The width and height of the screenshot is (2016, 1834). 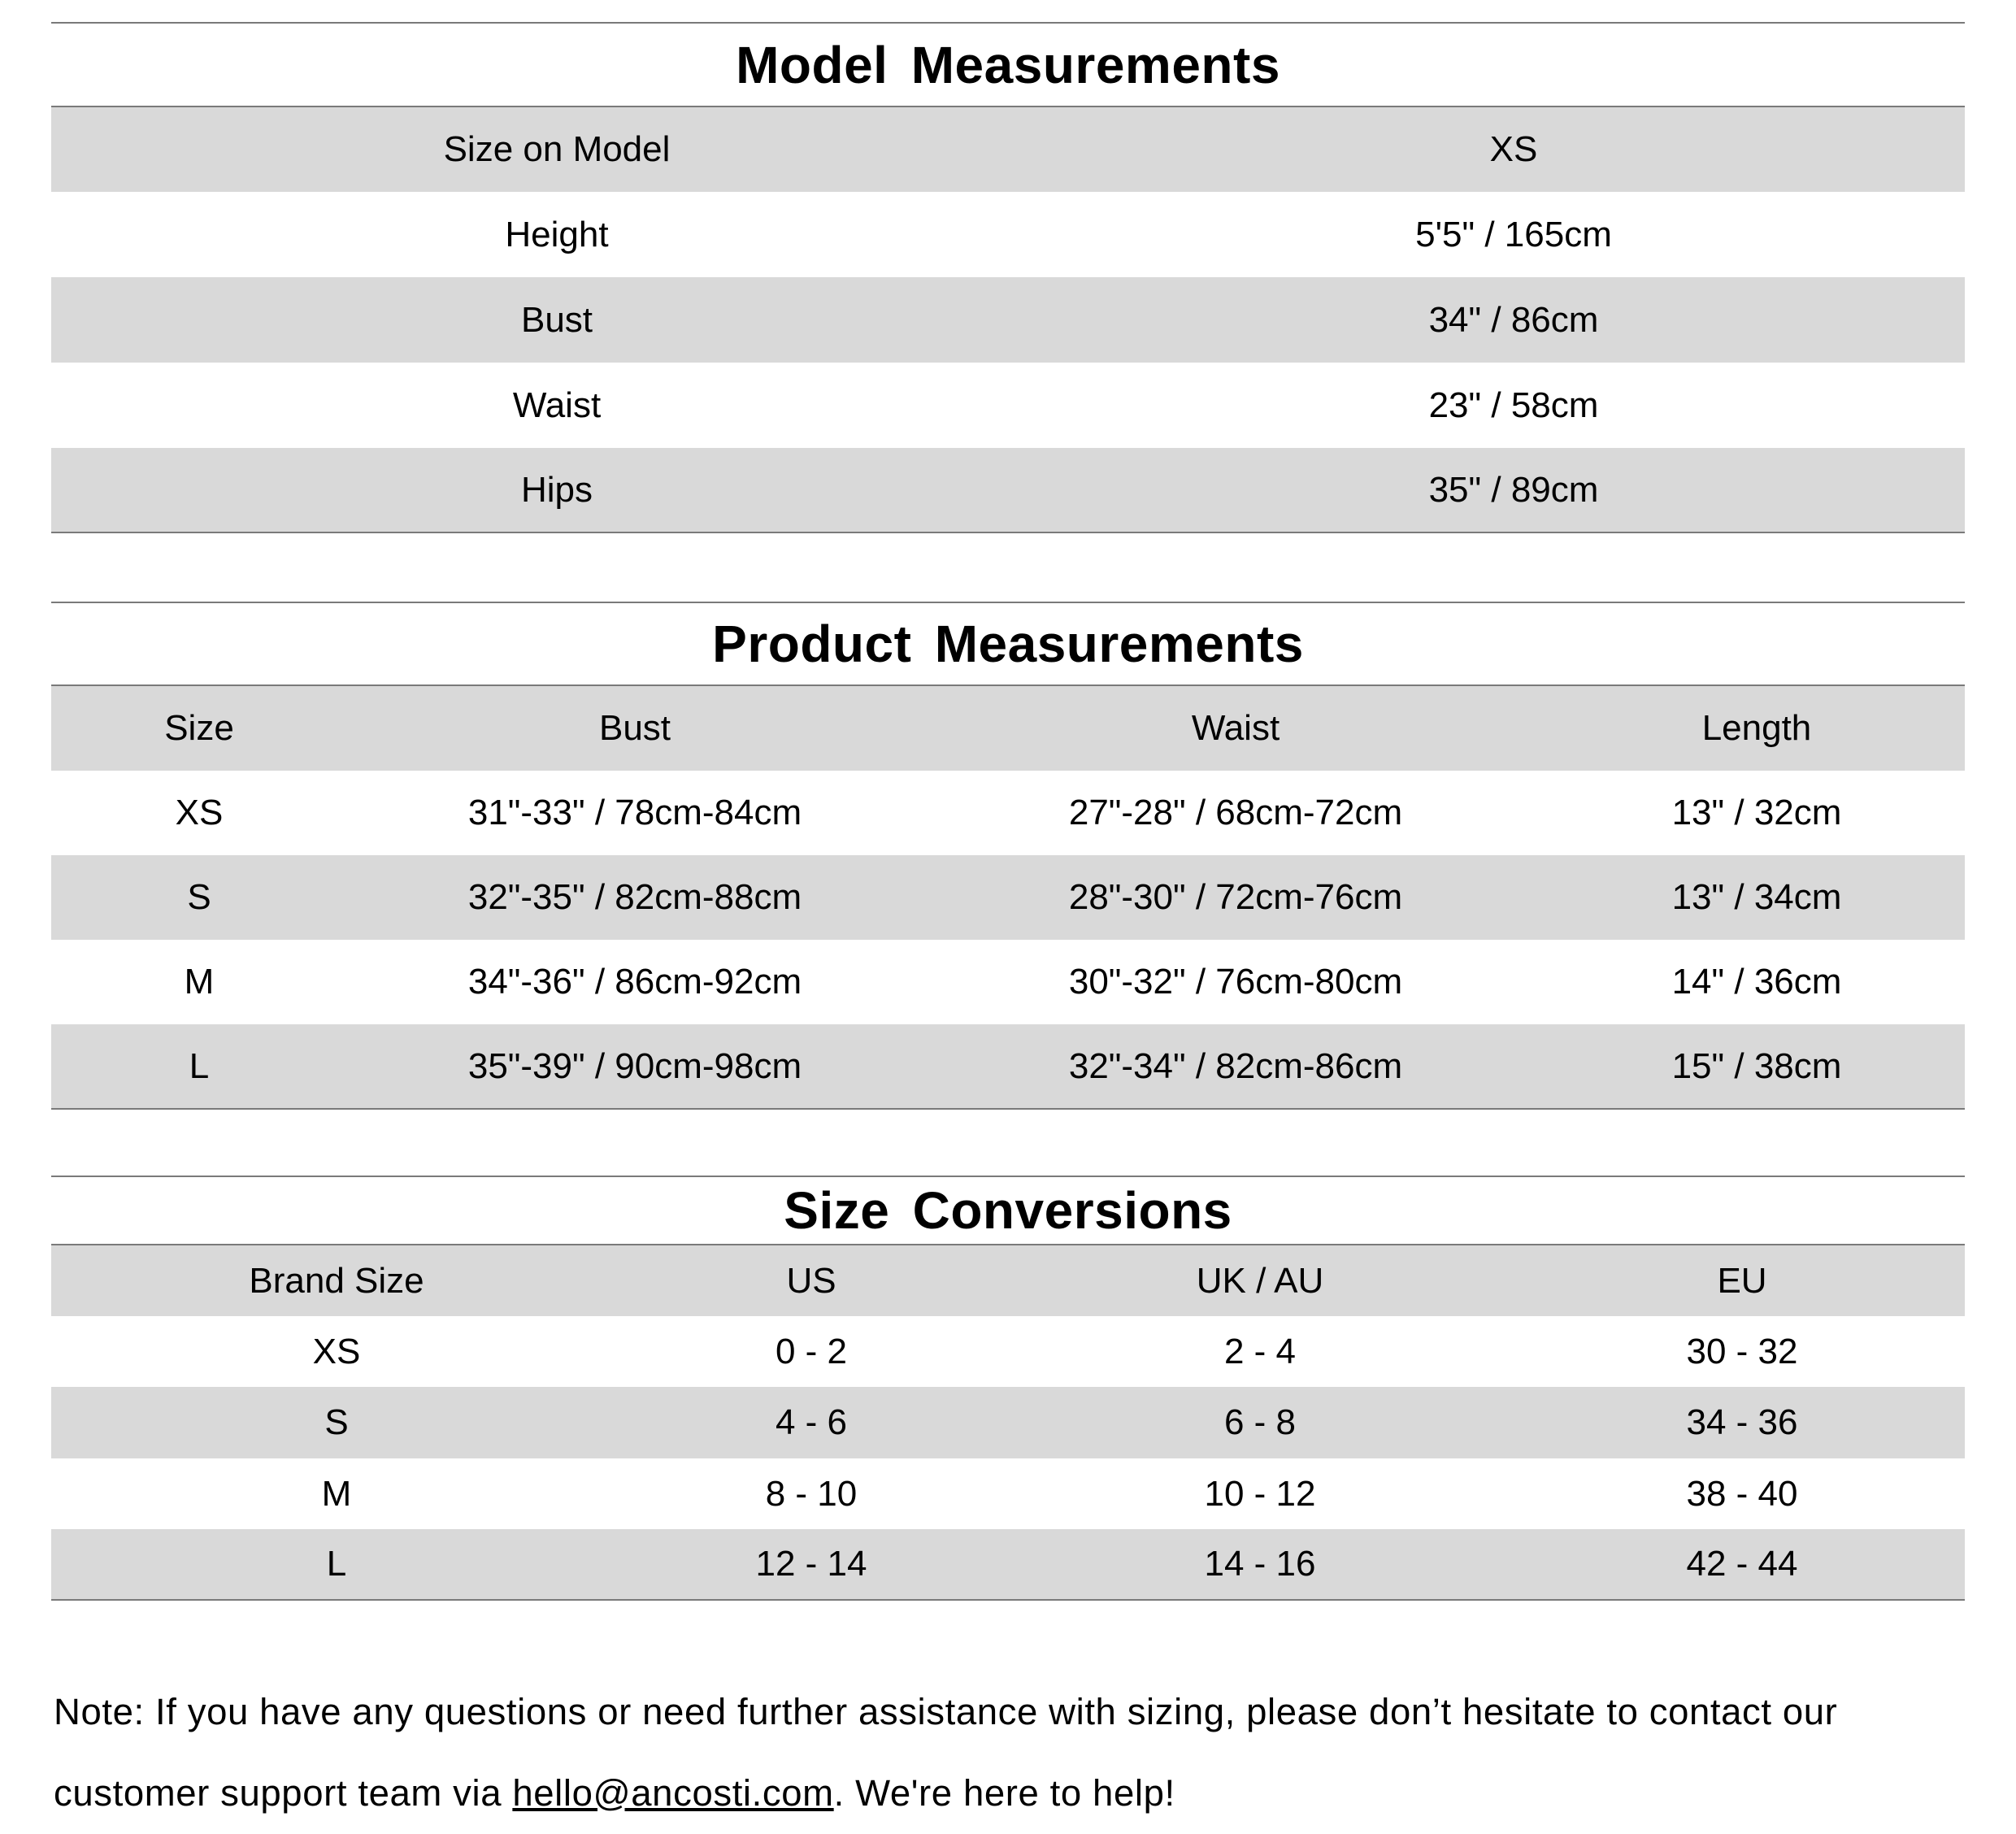 What do you see at coordinates (556, 320) in the screenshot?
I see `row-label: Bust` at bounding box center [556, 320].